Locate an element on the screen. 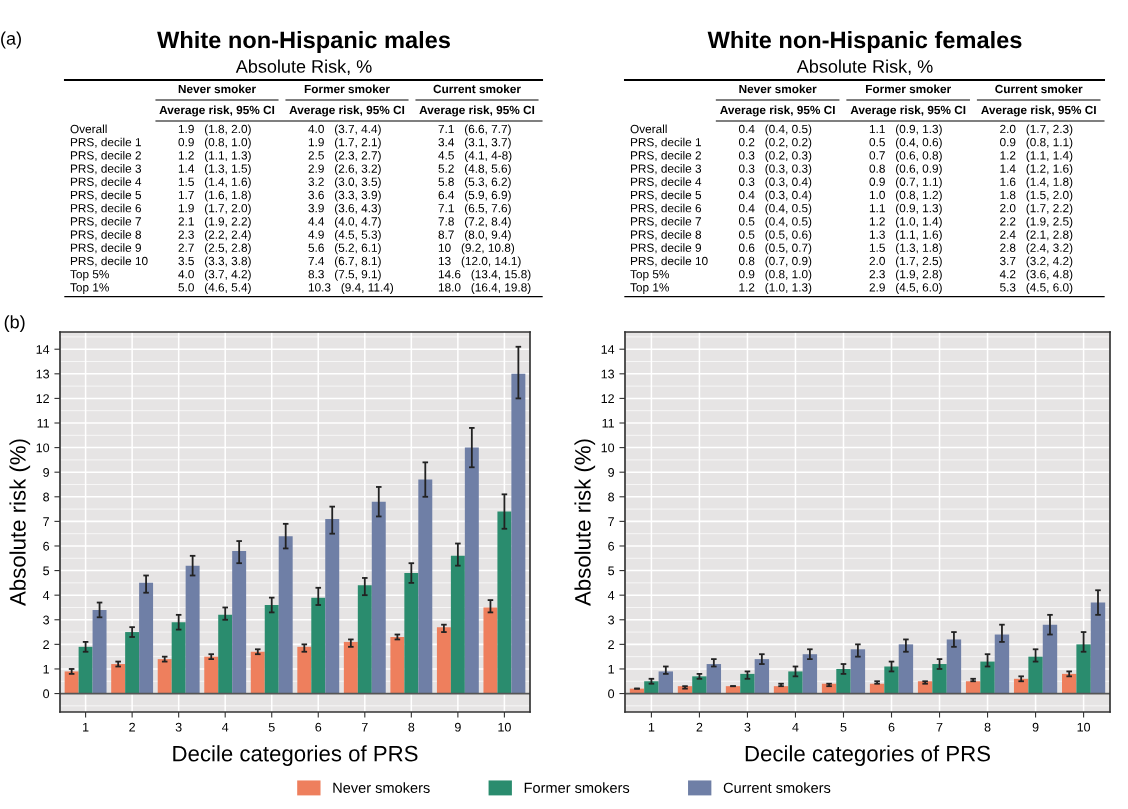 This screenshot has height=809, width=1128. category-label: PRS, decile 7 is located at coordinates (105, 221).